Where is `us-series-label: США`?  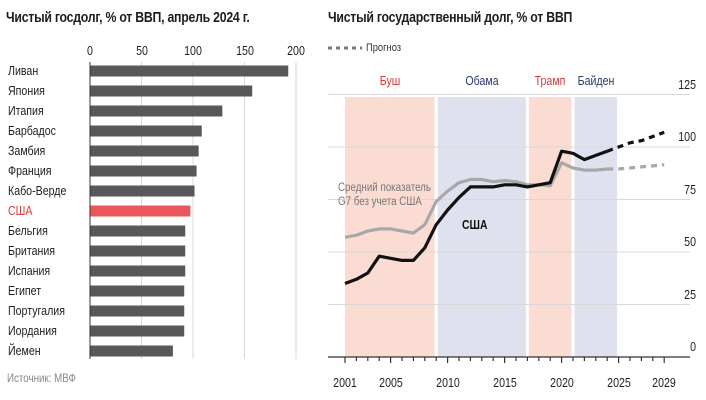
us-series-label: США is located at coordinates (475, 224).